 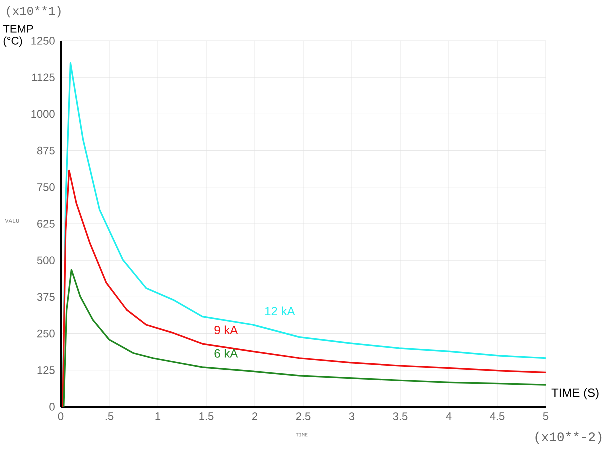 What do you see at coordinates (46, 260) in the screenshot?
I see `y-tick-label: 500` at bounding box center [46, 260].